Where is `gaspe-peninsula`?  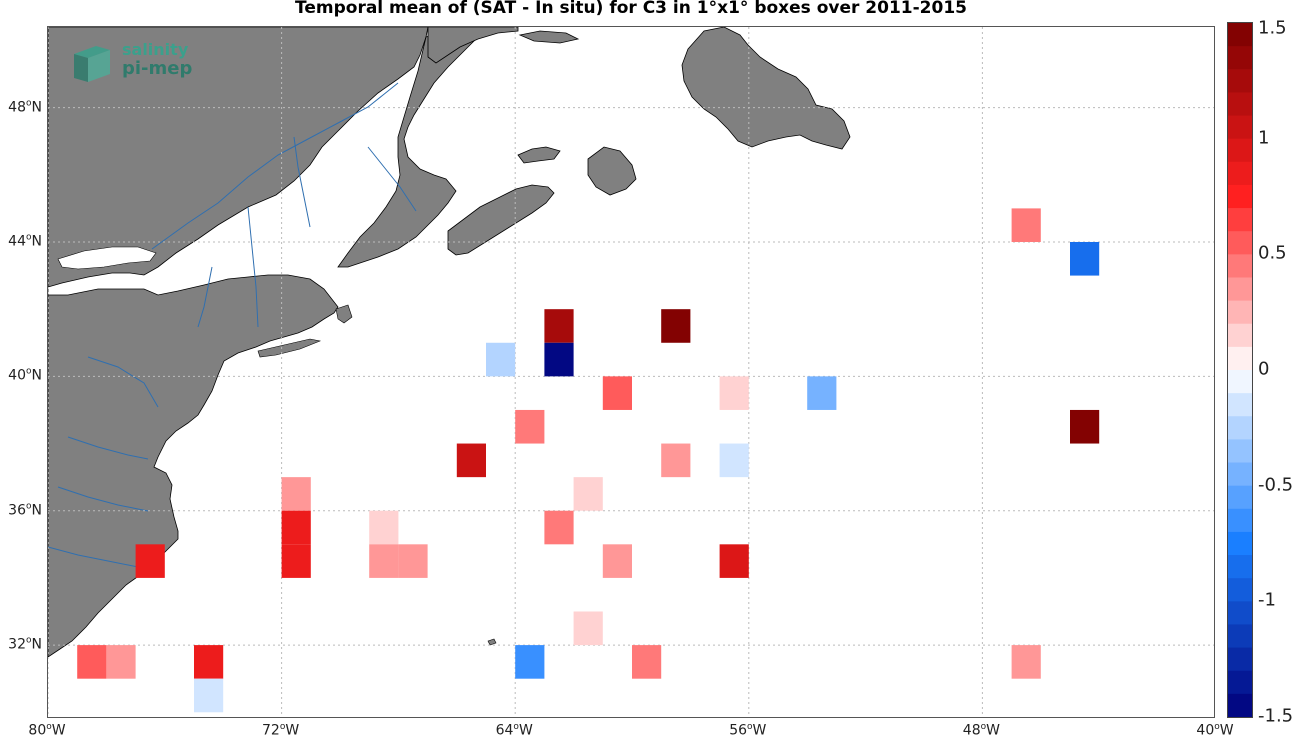
gaspe-peninsula is located at coordinates (413, 147).